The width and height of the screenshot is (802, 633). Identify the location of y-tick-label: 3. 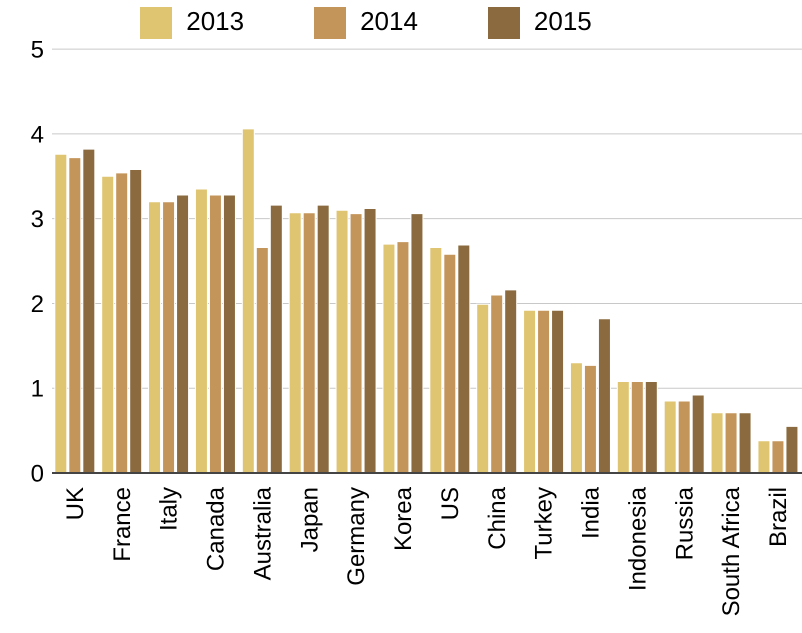
(37, 220).